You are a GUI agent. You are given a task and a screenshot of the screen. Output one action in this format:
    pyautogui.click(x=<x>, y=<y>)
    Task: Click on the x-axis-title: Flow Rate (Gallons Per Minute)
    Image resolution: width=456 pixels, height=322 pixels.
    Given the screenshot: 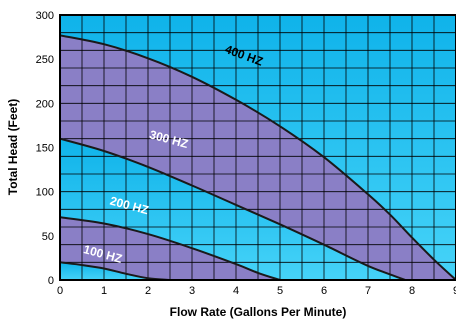 What is the action you would take?
    pyautogui.click(x=258, y=312)
    